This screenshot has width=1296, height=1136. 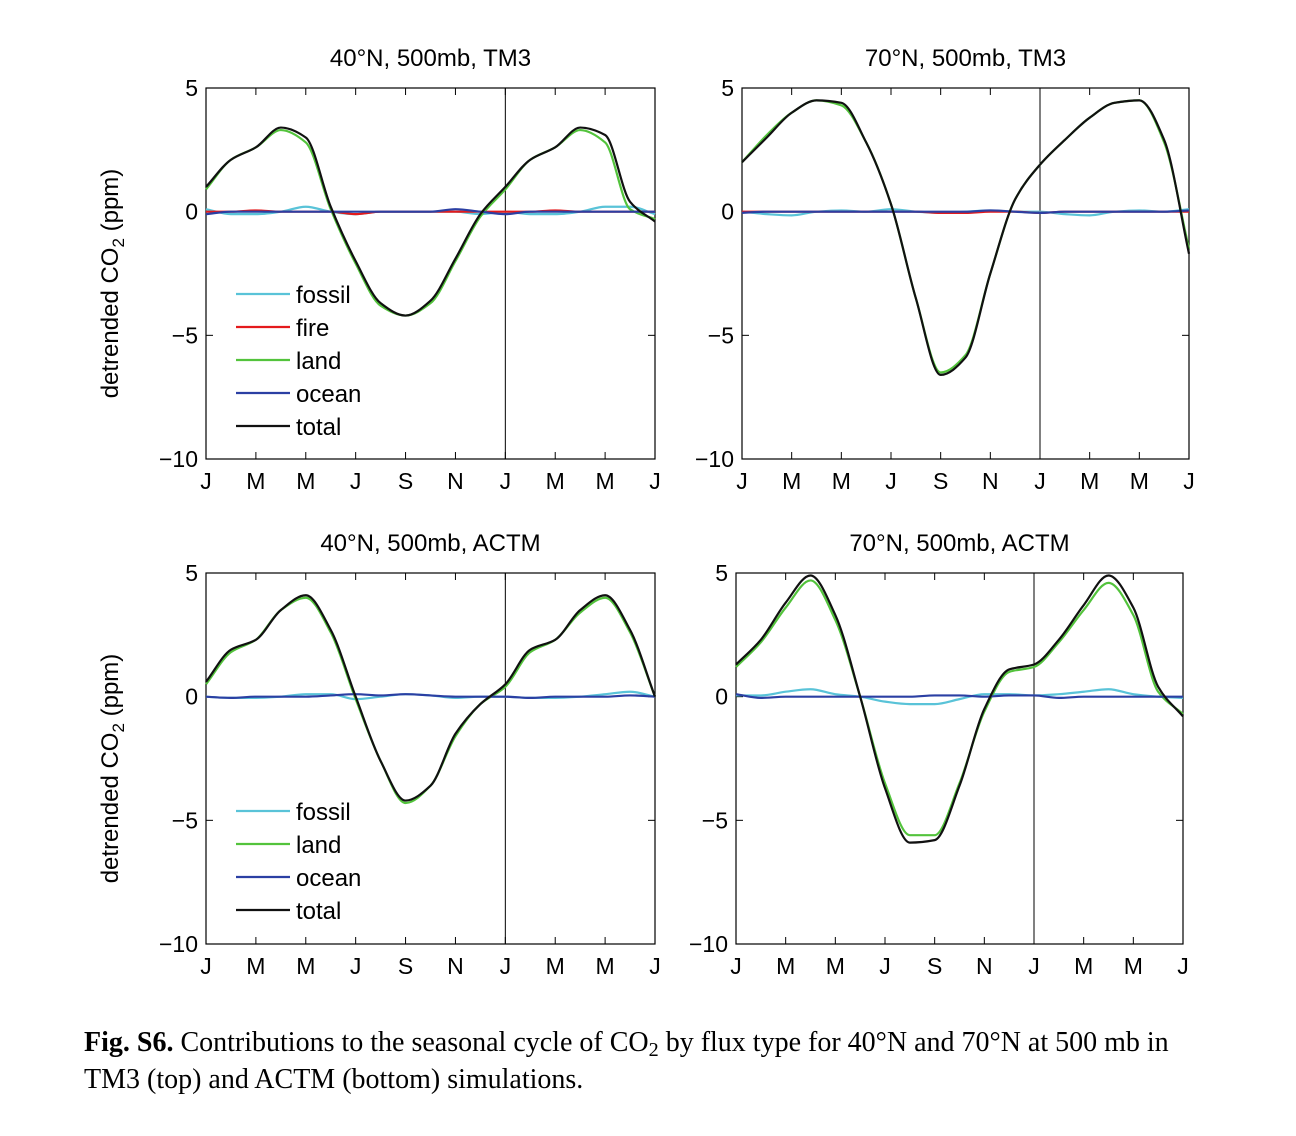 I want to click on chart-title: 70°N, 500mb, TM3, so click(x=965, y=58).